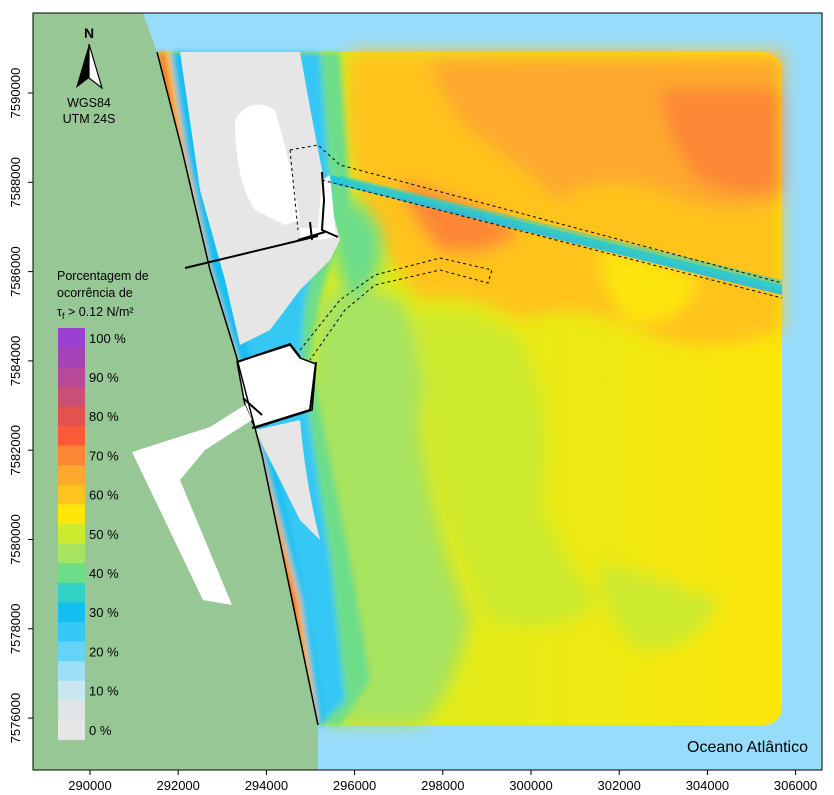 The height and width of the screenshot is (795, 834). What do you see at coordinates (15, 182) in the screenshot?
I see `y-tick-label: 7588000` at bounding box center [15, 182].